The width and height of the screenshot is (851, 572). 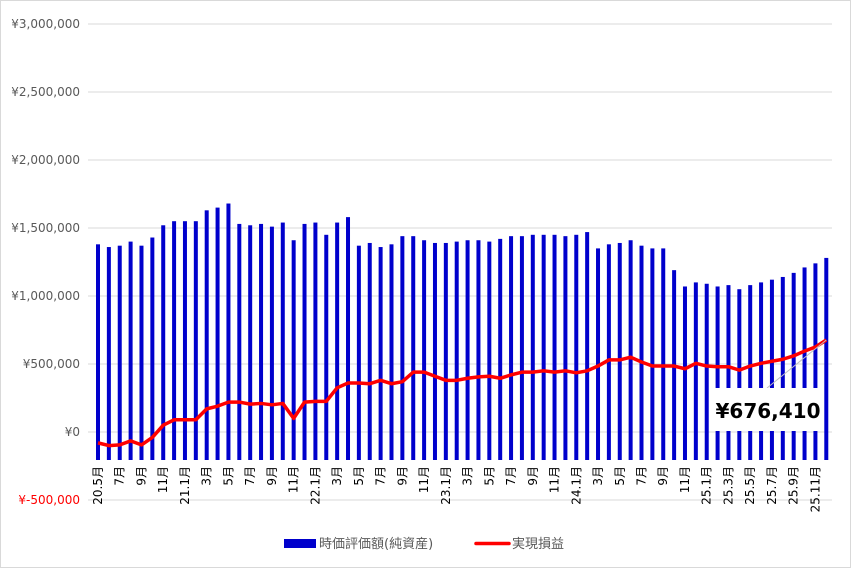 What do you see at coordinates (45, 228) in the screenshot?
I see `y-tick-label: ¥1,500,000` at bounding box center [45, 228].